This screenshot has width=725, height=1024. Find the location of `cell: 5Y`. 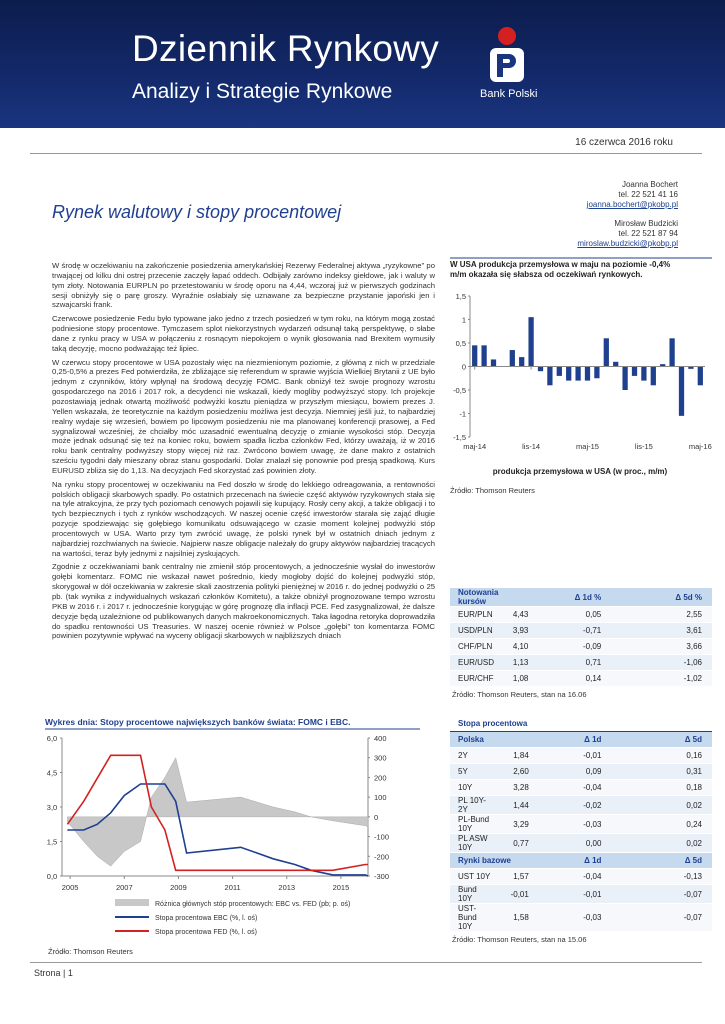

cell: 5Y is located at coordinates (476, 771).